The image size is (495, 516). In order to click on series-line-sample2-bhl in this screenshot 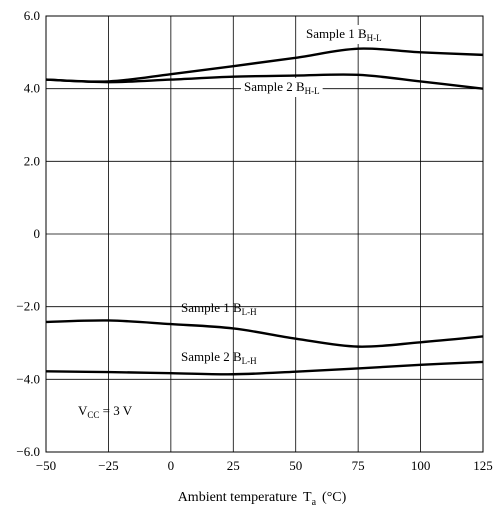, I will do `click(264, 81)`.